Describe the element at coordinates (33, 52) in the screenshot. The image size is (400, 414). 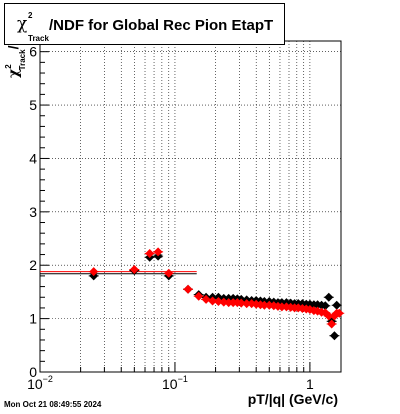
I see `y-tick-label: 6` at that location.